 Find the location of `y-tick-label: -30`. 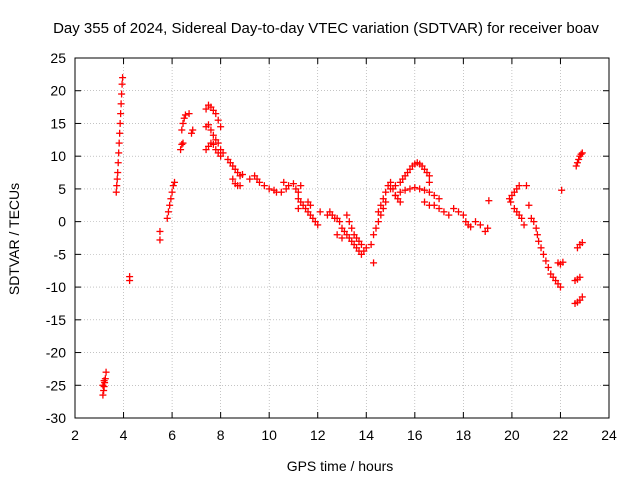

y-tick-label: -30 is located at coordinates (56, 418).